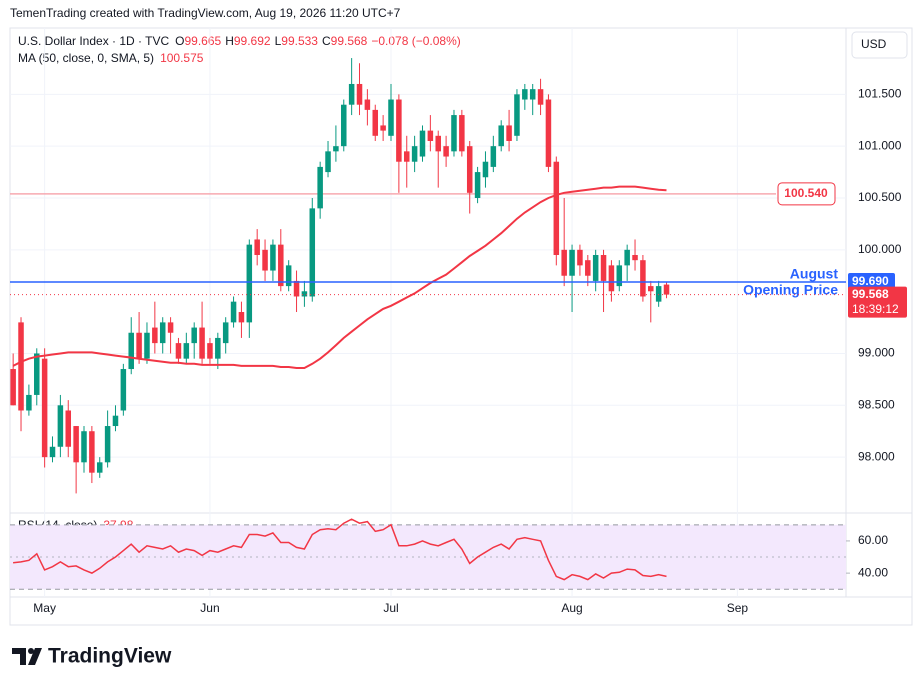 The height and width of the screenshot is (685, 923). Describe the element at coordinates (110, 656) in the screenshot. I see `brand-name: TradingView` at that location.